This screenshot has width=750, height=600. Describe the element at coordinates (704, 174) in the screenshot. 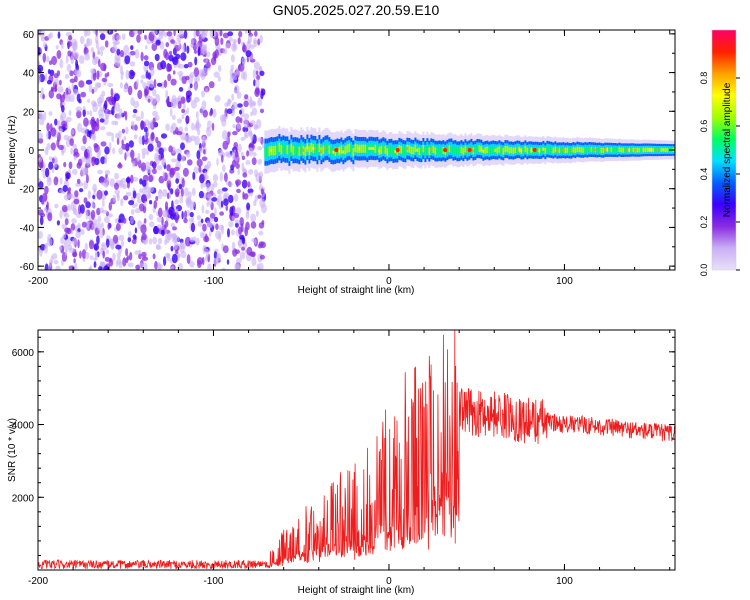

I see `colorbar-tick-label: 0.4` at that location.